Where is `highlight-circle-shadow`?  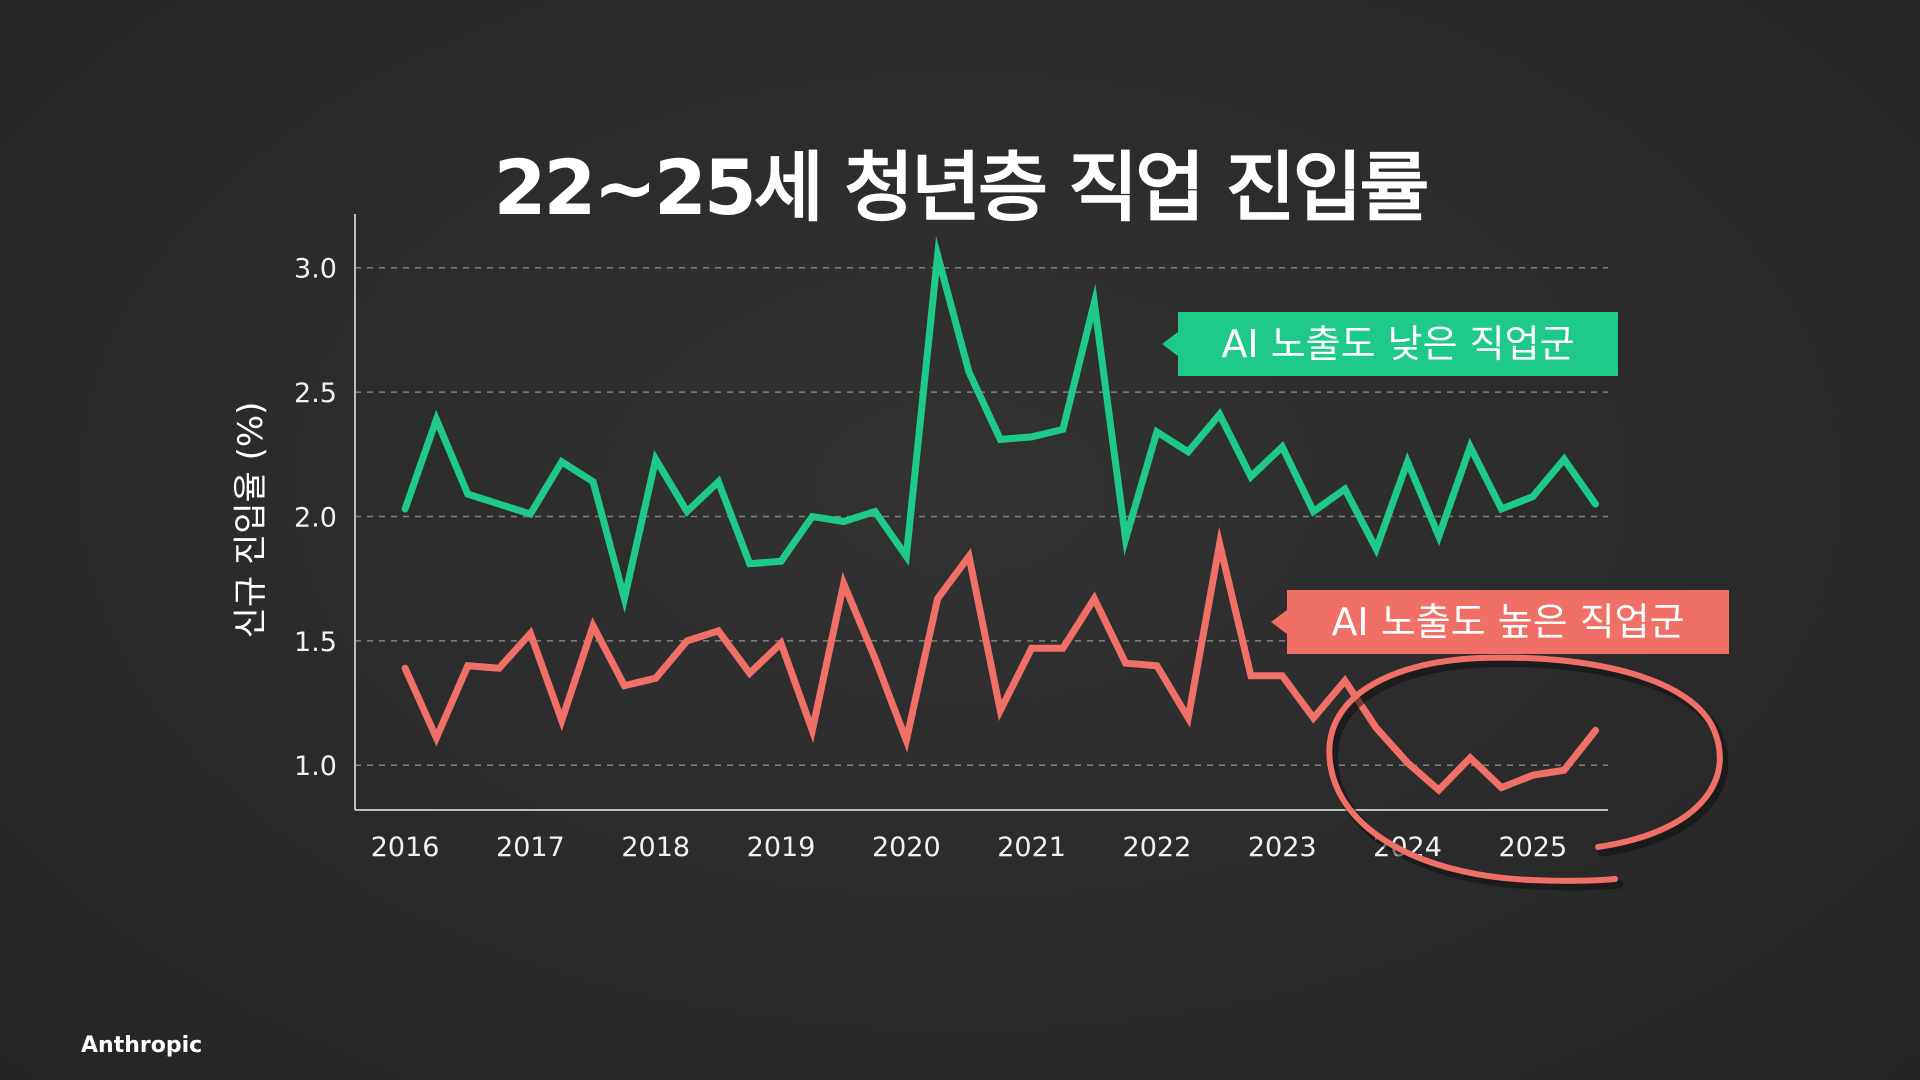 highlight-circle-shadow is located at coordinates (1528, 774).